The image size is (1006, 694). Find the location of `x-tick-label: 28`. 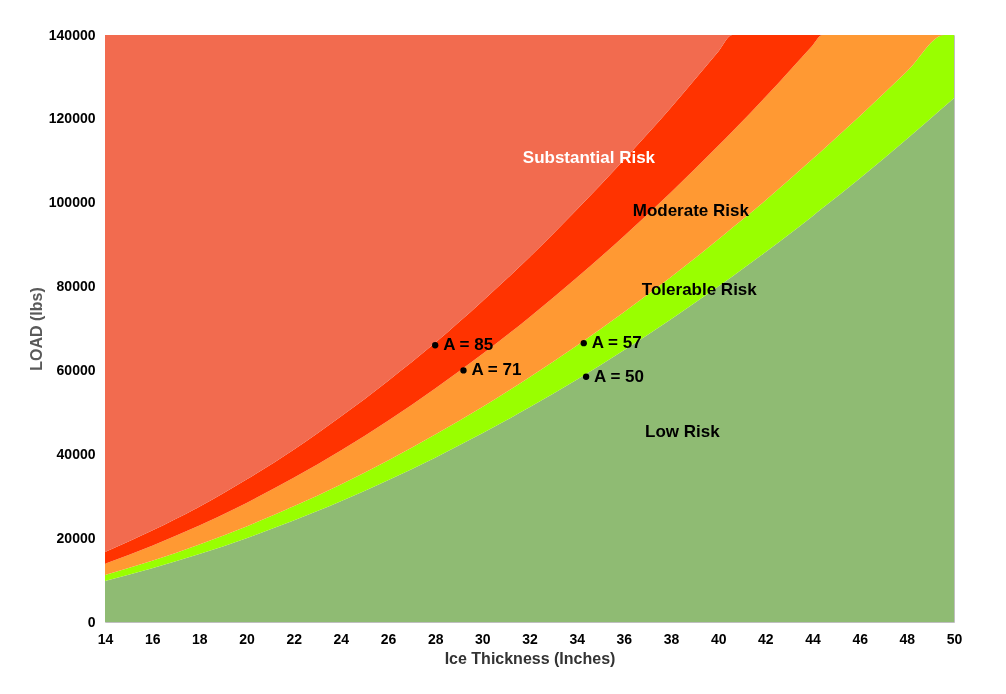

x-tick-label: 28 is located at coordinates (435, 638).